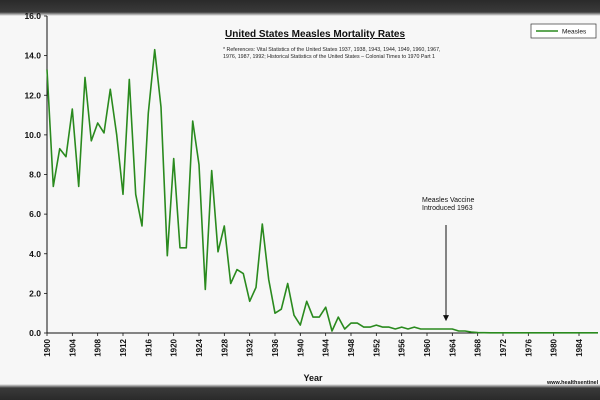 This screenshot has height=400, width=600. I want to click on y-tick-label: 14.0, so click(32, 56).